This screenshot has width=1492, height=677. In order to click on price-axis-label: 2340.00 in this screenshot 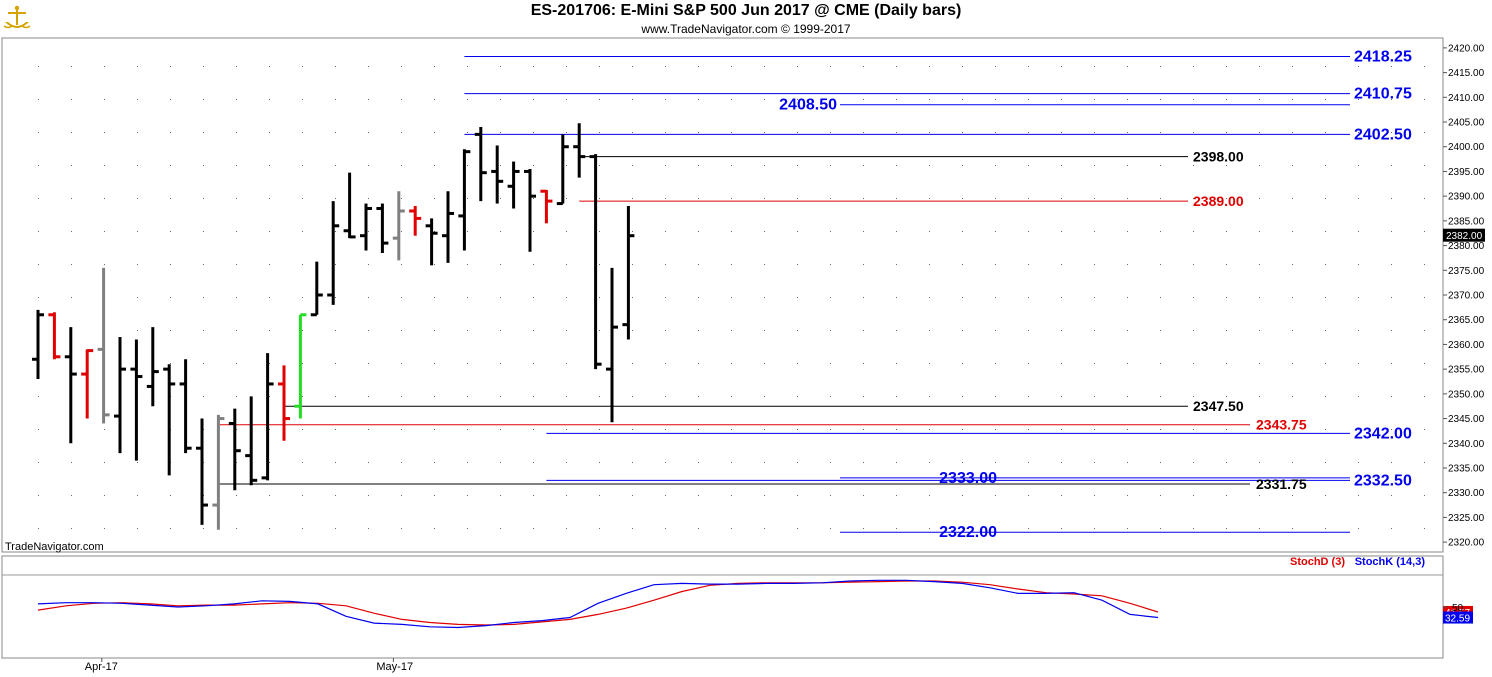, I will do `click(1466, 444)`.